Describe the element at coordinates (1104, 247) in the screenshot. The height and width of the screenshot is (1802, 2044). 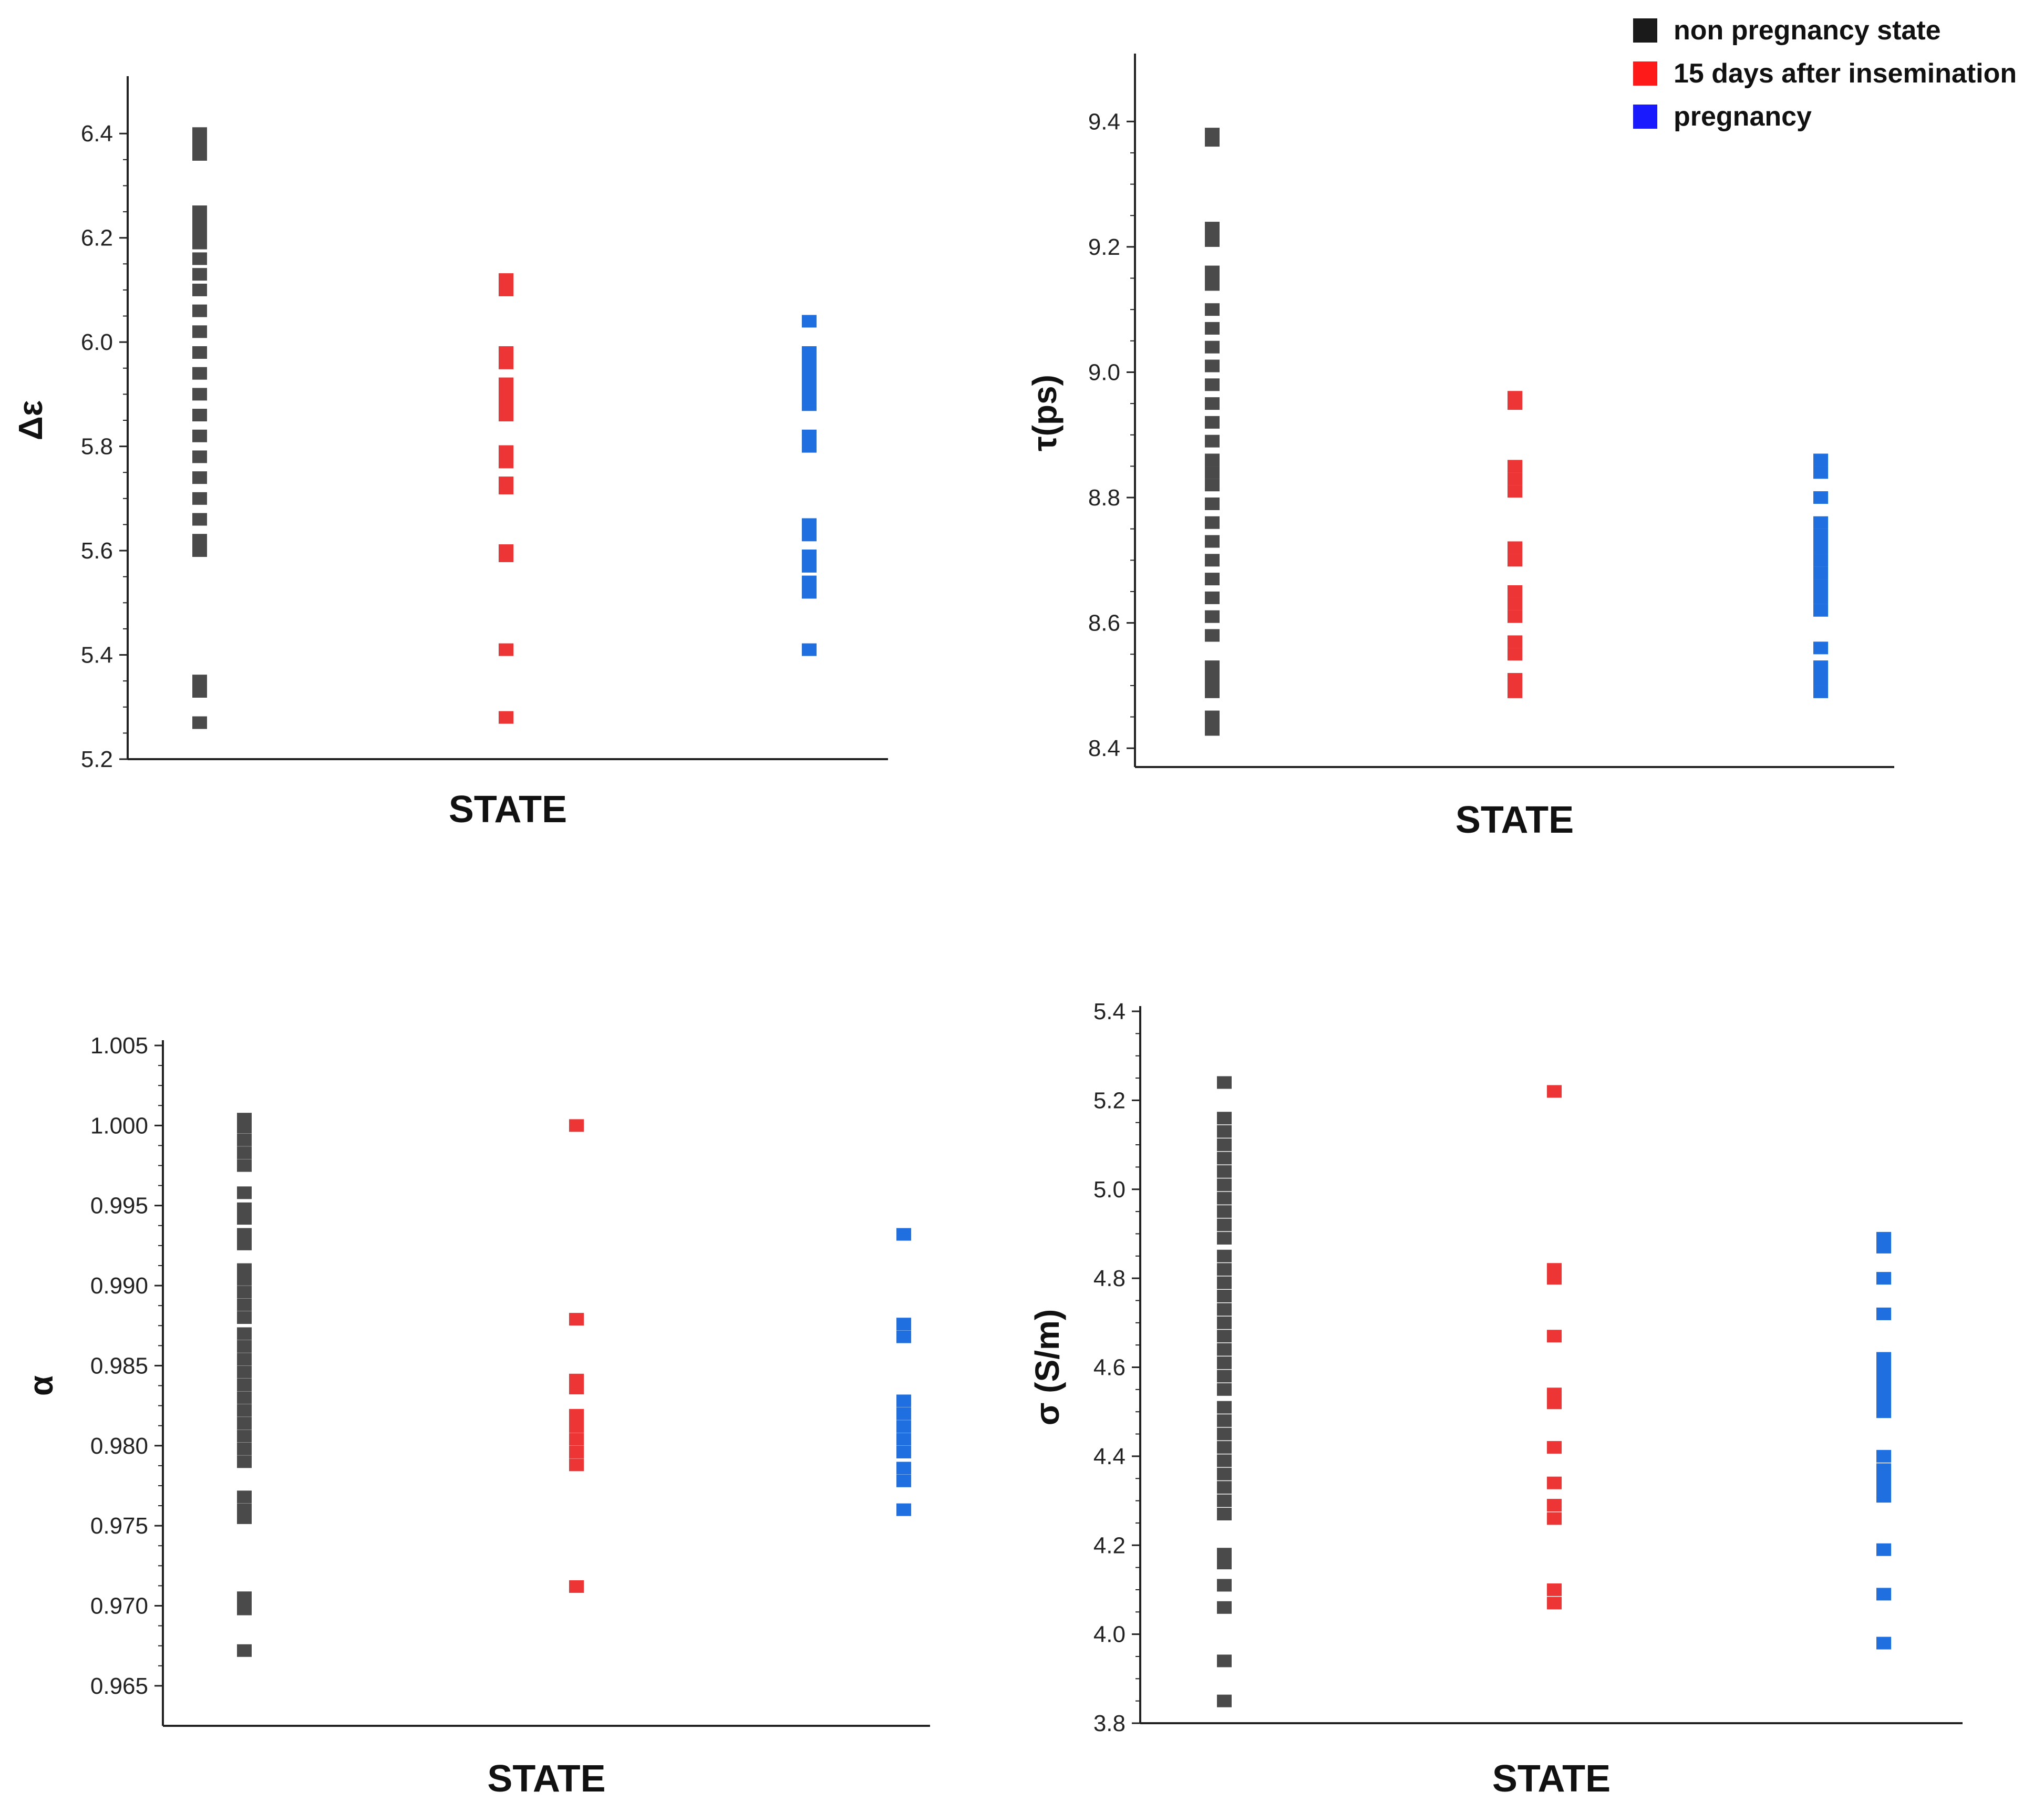
I see `y-tick-label: 9.2` at that location.